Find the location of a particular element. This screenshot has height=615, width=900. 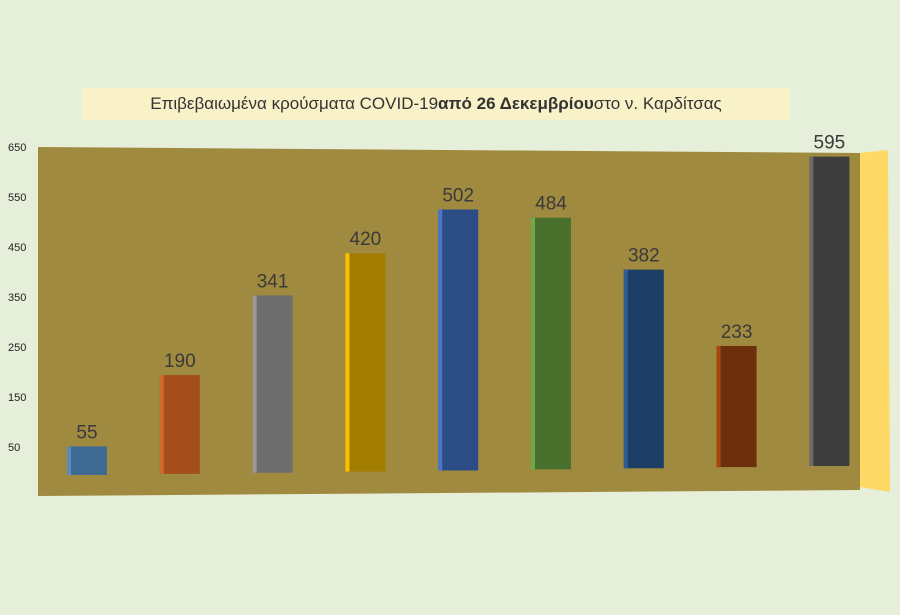

data-label: 55 is located at coordinates (86, 432).